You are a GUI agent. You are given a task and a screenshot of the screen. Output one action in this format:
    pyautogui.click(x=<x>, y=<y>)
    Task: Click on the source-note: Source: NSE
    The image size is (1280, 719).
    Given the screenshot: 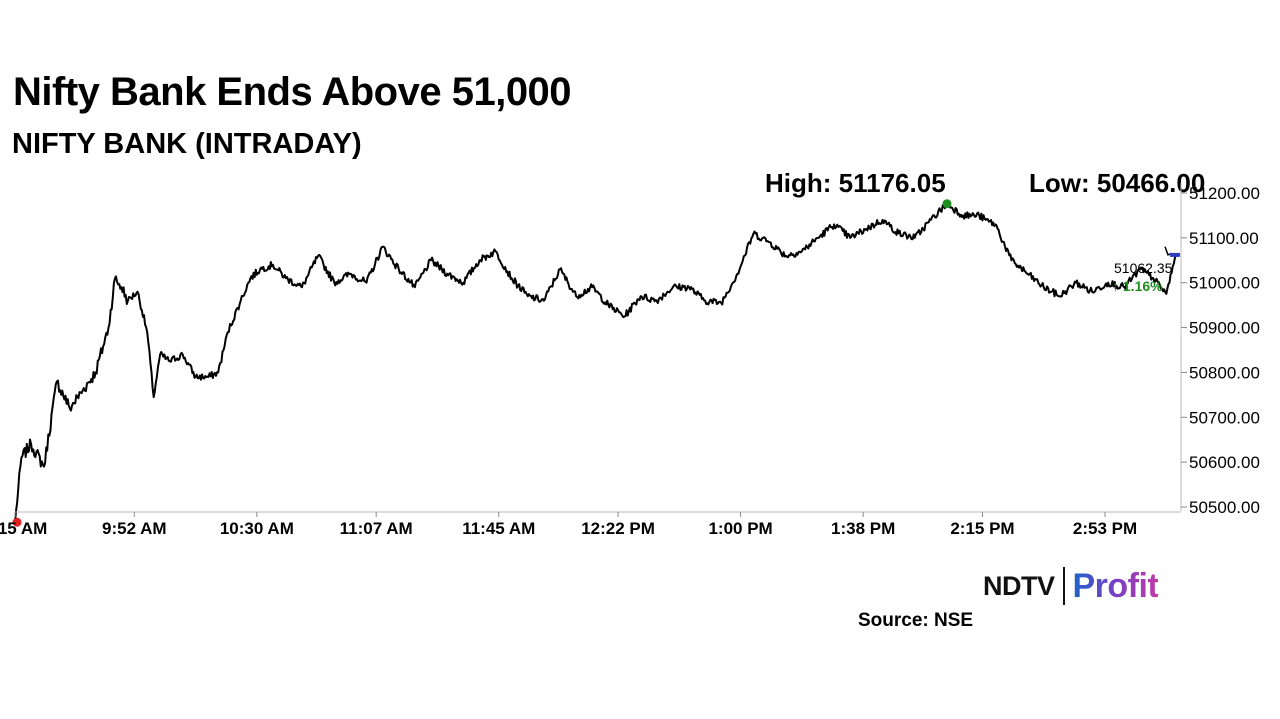 What is the action you would take?
    pyautogui.click(x=916, y=620)
    